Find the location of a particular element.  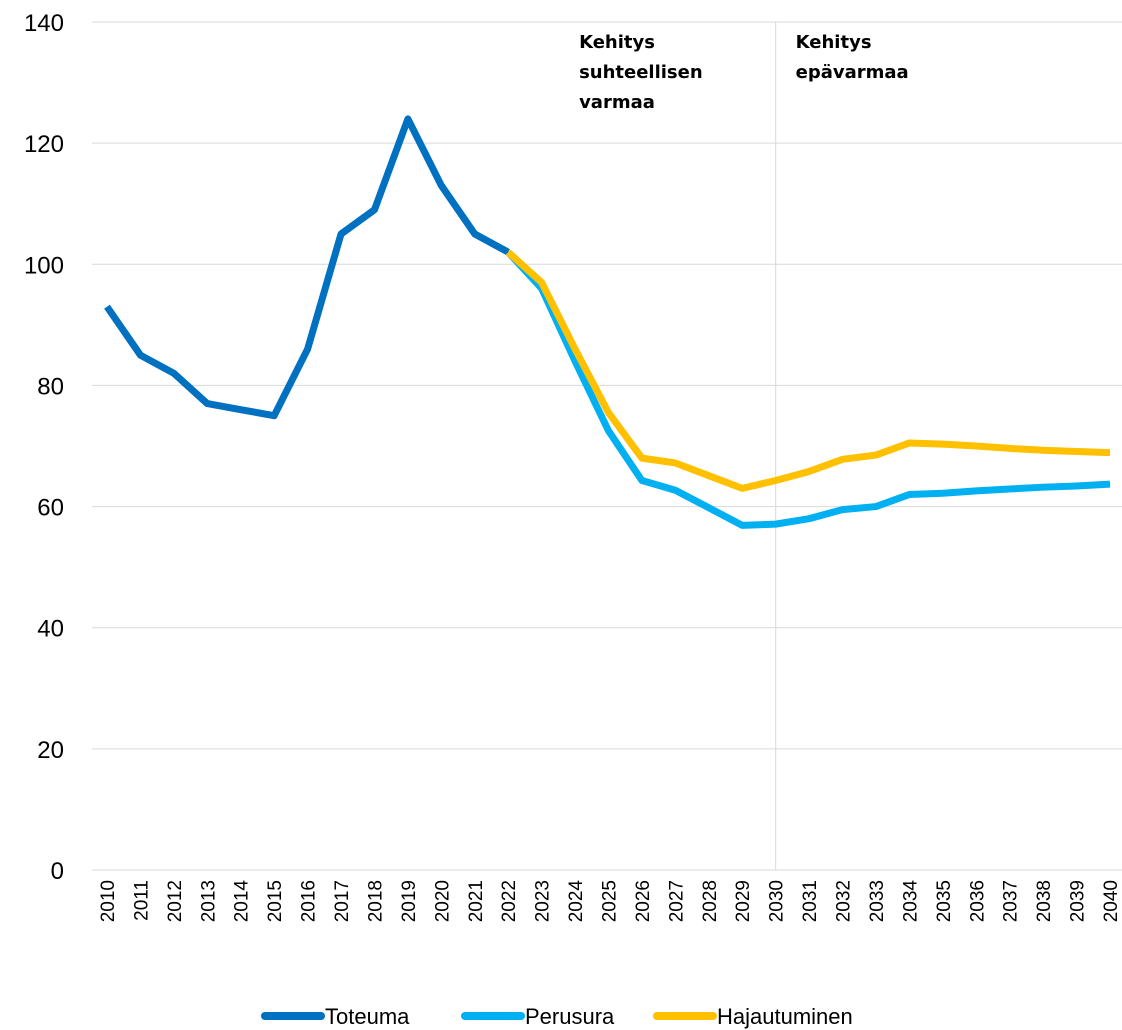

x-tick-label: 2018 is located at coordinates (375, 901).